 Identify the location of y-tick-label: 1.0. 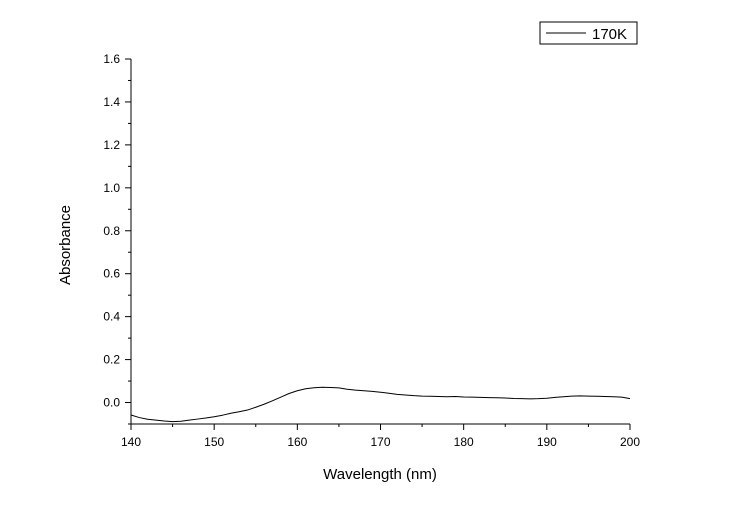
(111, 188).